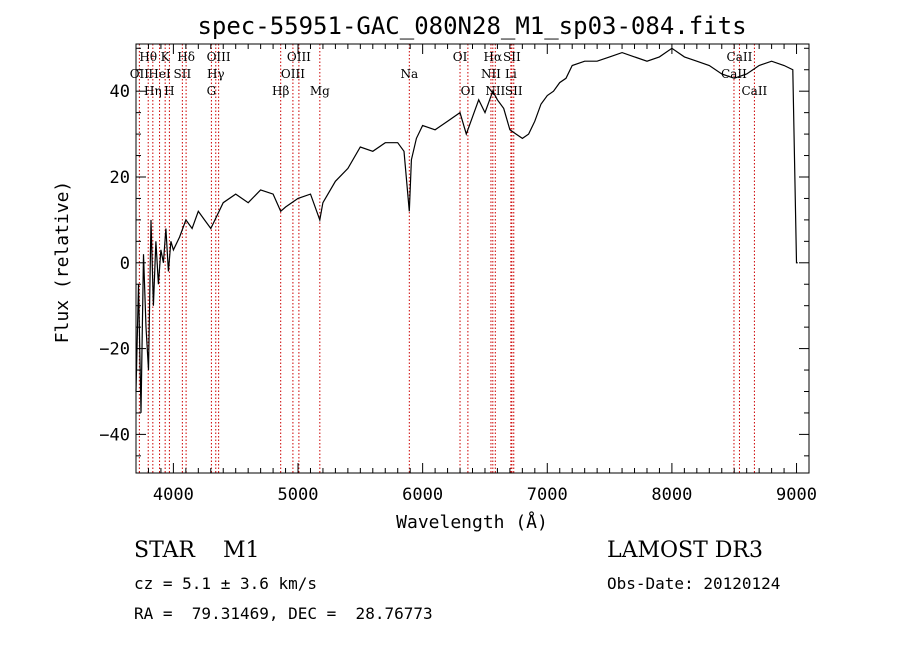 The height and width of the screenshot is (649, 900). What do you see at coordinates (183, 74) in the screenshot?
I see `line-label-6: SII` at bounding box center [183, 74].